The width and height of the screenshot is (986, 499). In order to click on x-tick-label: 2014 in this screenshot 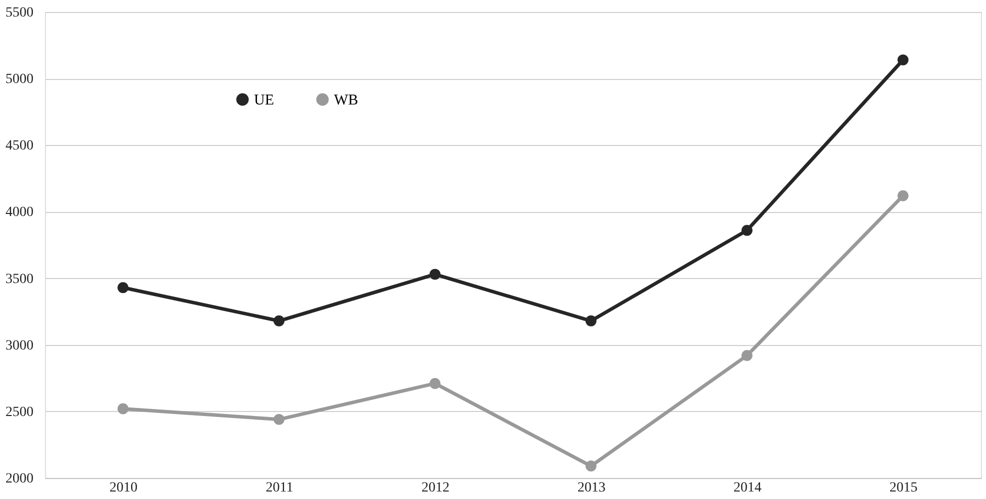, I will do `click(748, 488)`.